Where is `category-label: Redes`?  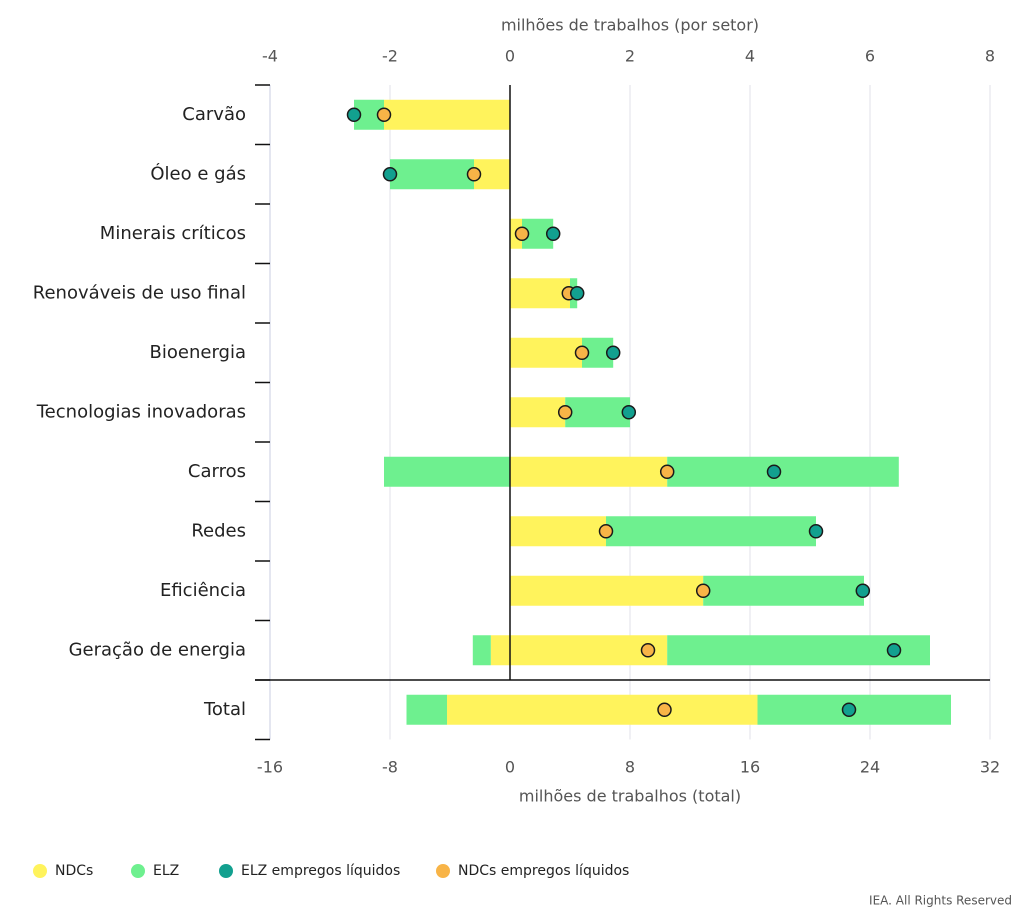 category-label: Redes is located at coordinates (218, 530).